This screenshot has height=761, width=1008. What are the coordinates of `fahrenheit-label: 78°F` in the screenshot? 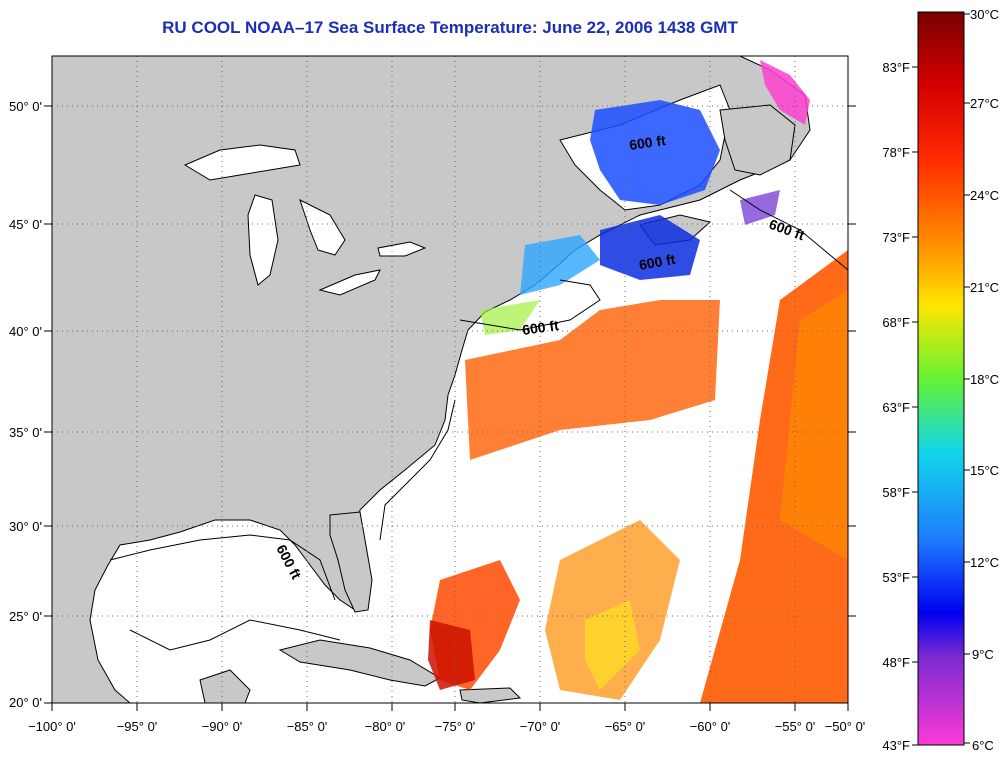 It's located at (896, 152).